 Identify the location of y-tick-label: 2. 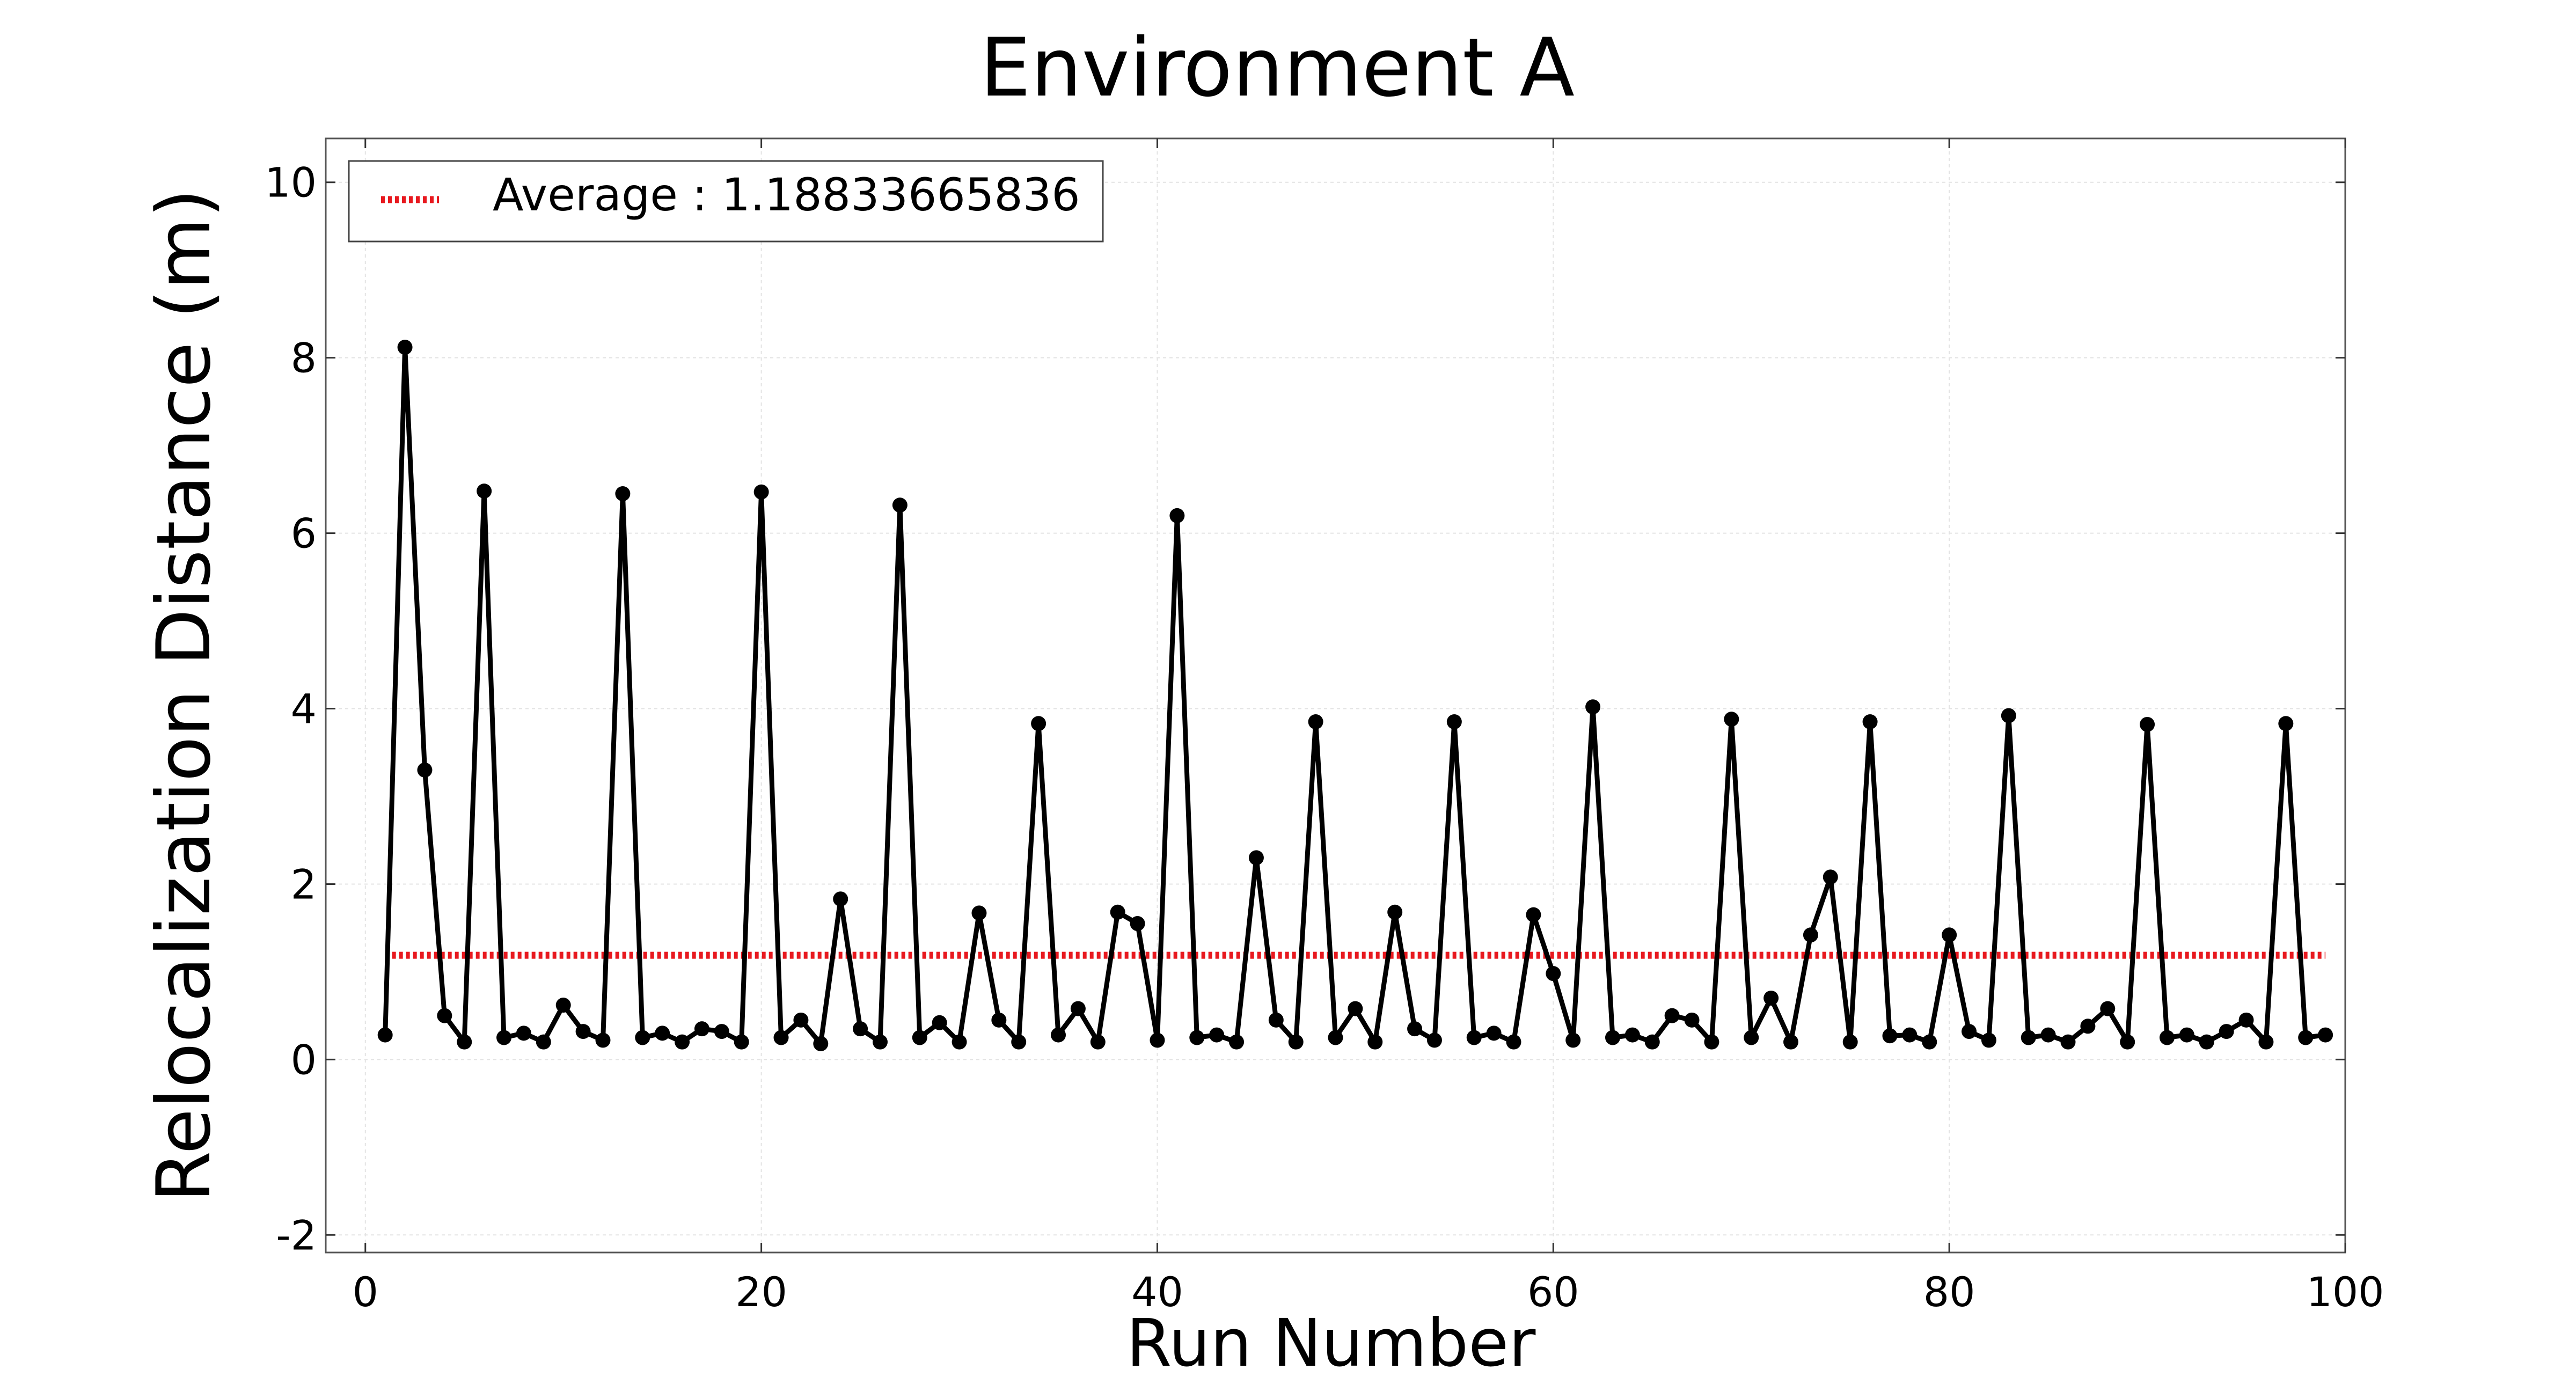
(304, 884).